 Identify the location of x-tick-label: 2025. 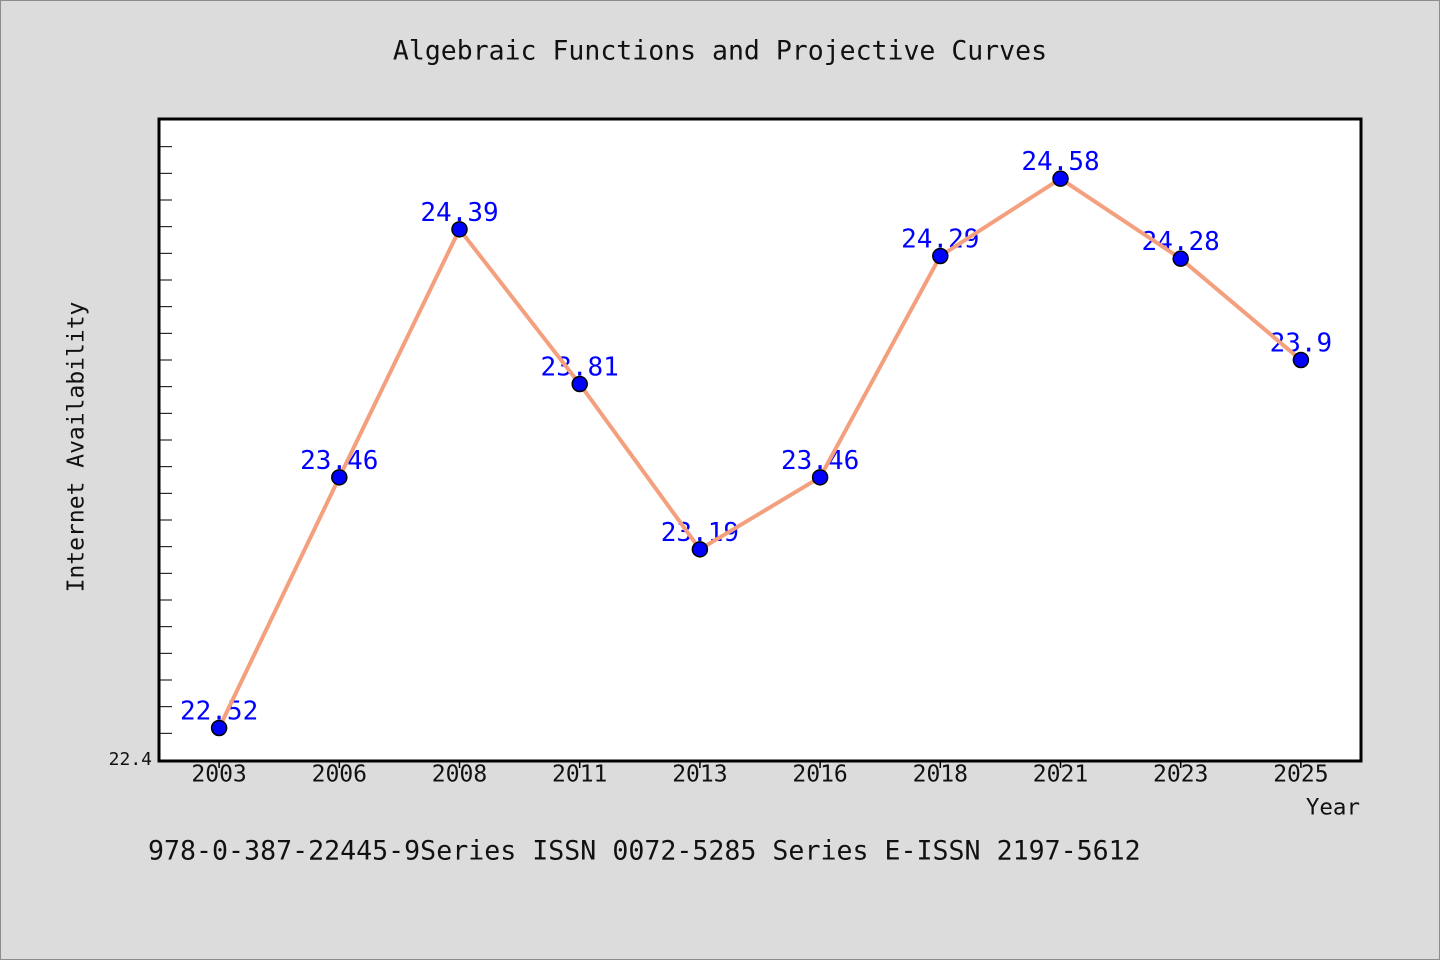
(1300, 775).